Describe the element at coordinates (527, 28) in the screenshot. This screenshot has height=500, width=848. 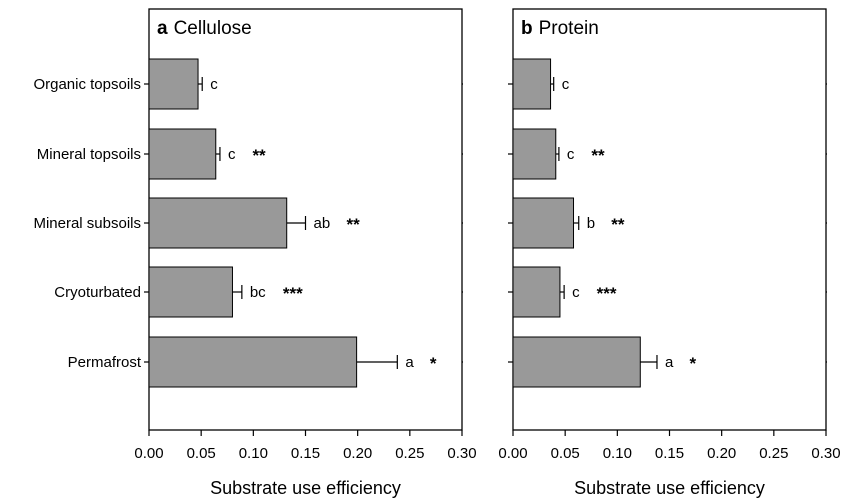
I see `panel-letter: b` at that location.